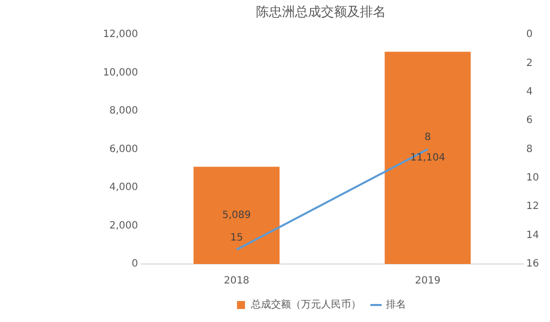 The width and height of the screenshot is (550, 322). What do you see at coordinates (529, 149) in the screenshot?
I see `y2-tick-label: 8` at bounding box center [529, 149].